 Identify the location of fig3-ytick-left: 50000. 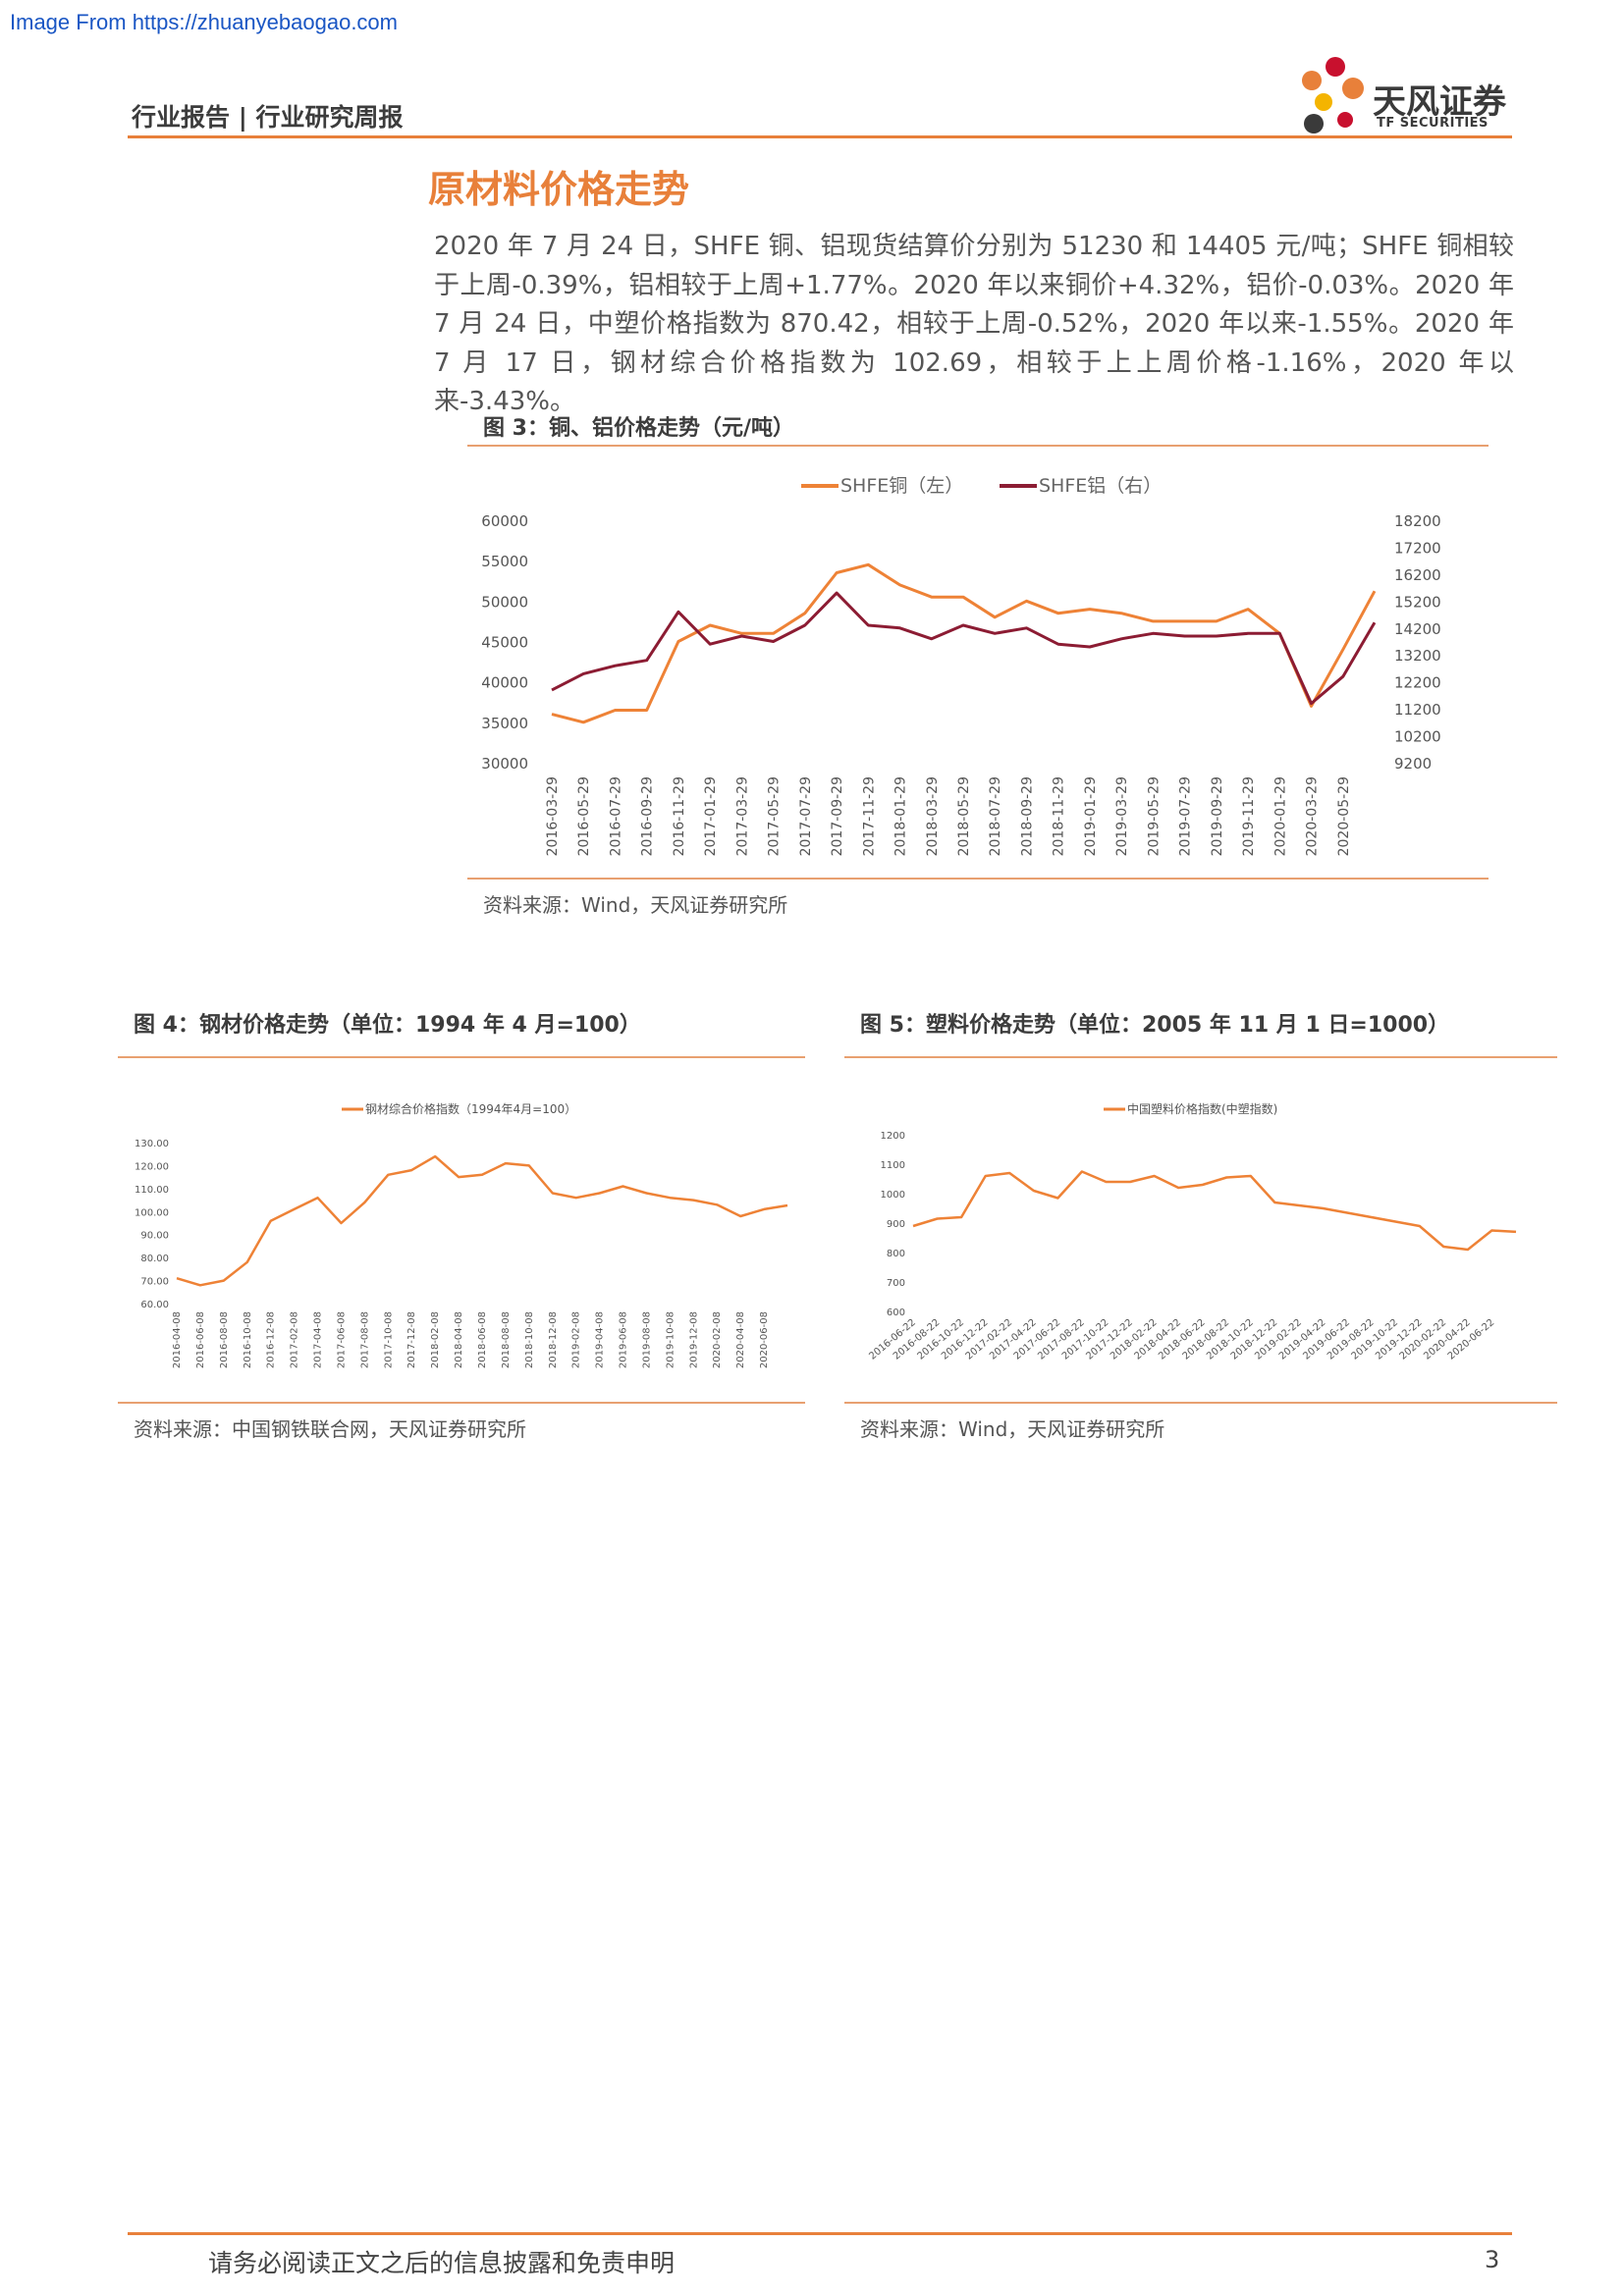
(504, 602).